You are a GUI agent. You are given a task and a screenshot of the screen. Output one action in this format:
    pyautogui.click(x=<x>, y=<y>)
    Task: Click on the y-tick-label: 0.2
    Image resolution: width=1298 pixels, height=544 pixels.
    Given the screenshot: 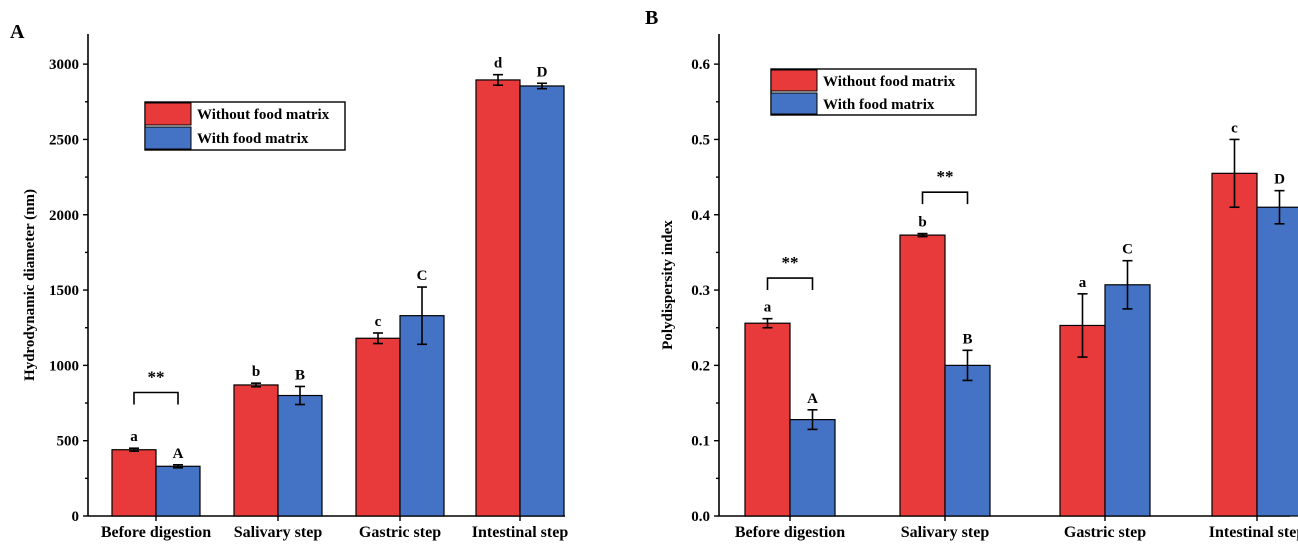 What is the action you would take?
    pyautogui.click(x=700, y=366)
    